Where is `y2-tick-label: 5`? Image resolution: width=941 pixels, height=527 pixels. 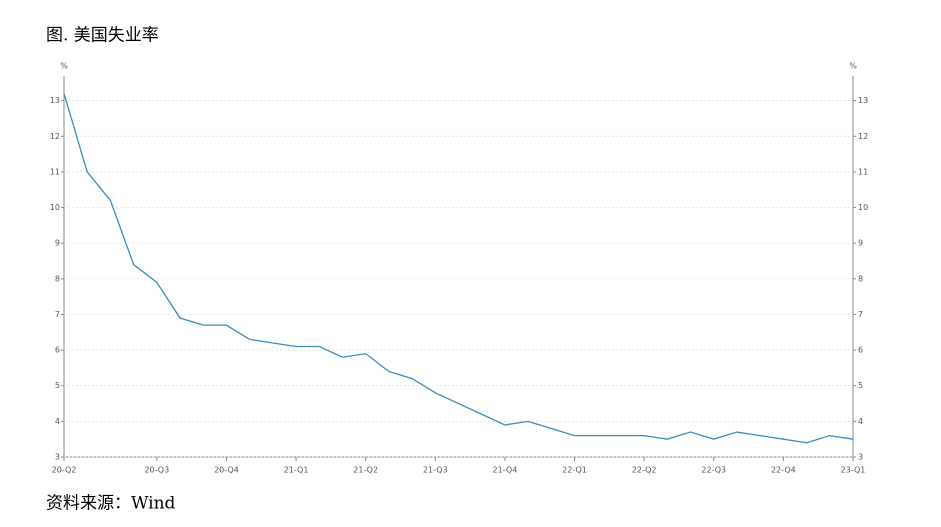
y2-tick-label: 5 is located at coordinates (860, 385).